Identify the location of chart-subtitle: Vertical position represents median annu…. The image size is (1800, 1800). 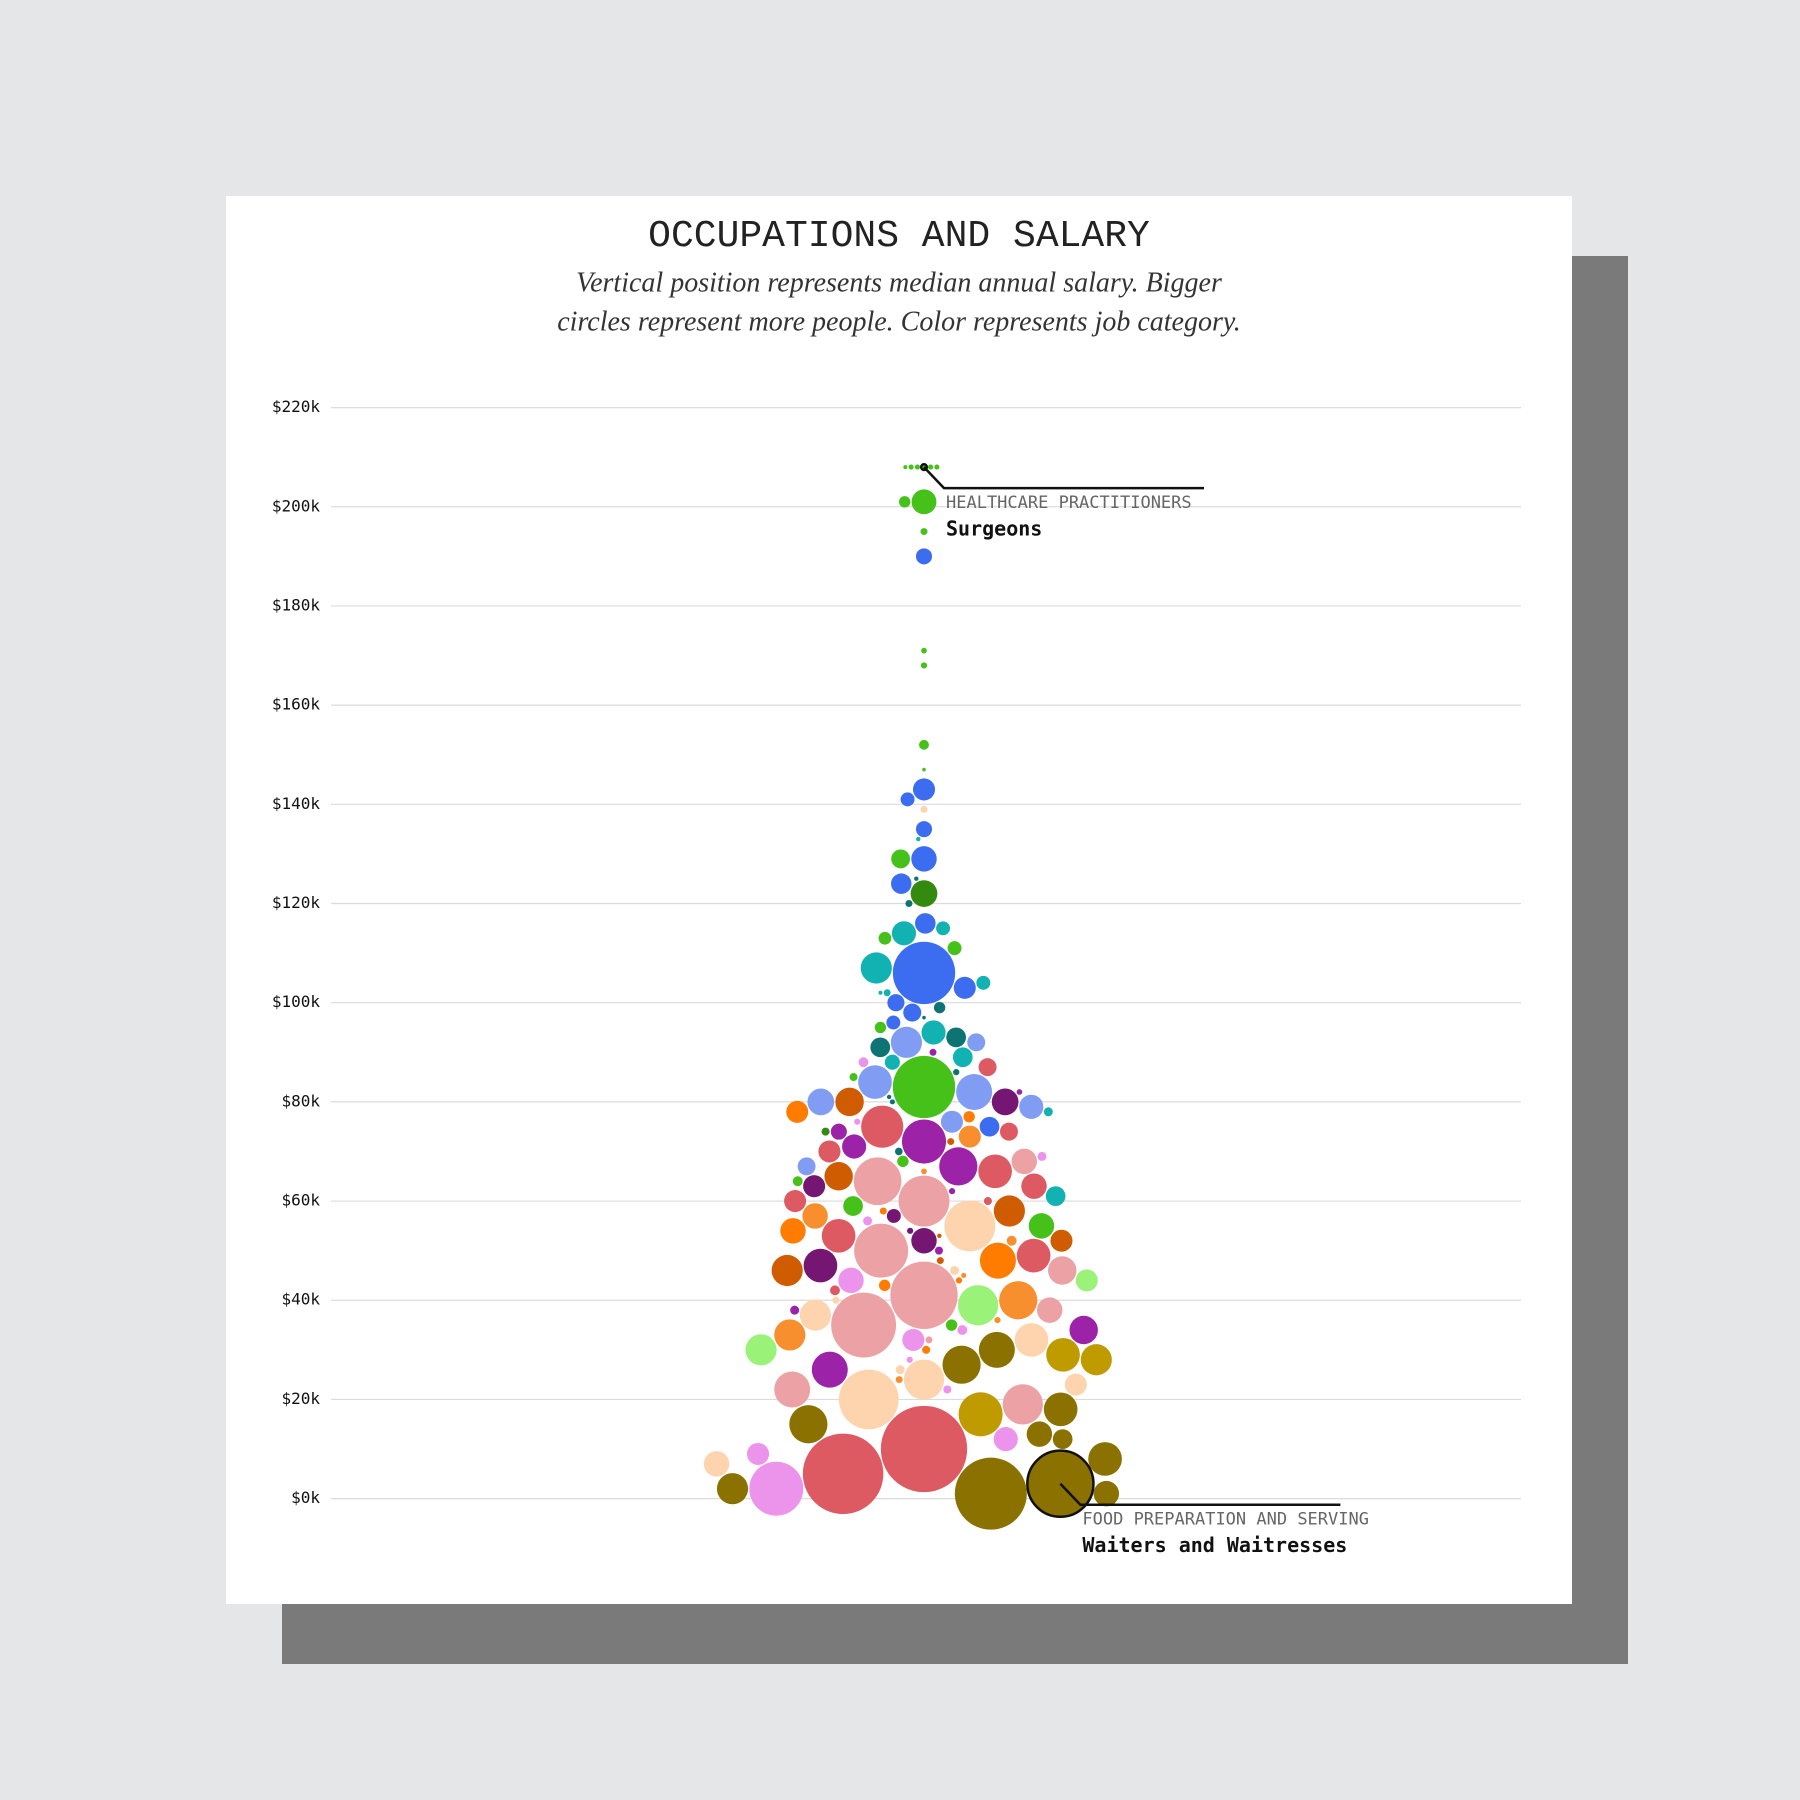
(899, 282).